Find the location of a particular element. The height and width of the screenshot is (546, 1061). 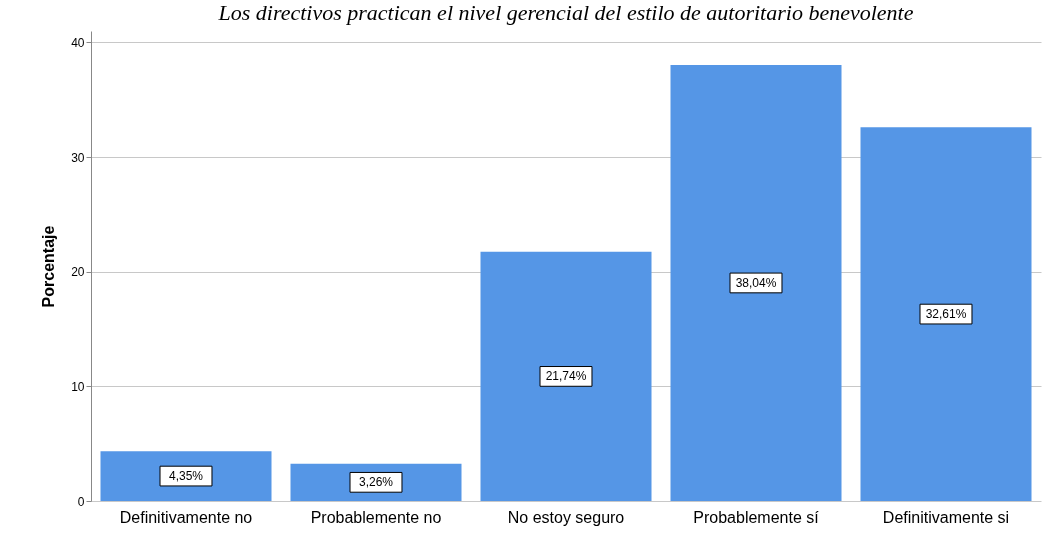

y-axis-title: Porcentaje is located at coordinates (49, 266).